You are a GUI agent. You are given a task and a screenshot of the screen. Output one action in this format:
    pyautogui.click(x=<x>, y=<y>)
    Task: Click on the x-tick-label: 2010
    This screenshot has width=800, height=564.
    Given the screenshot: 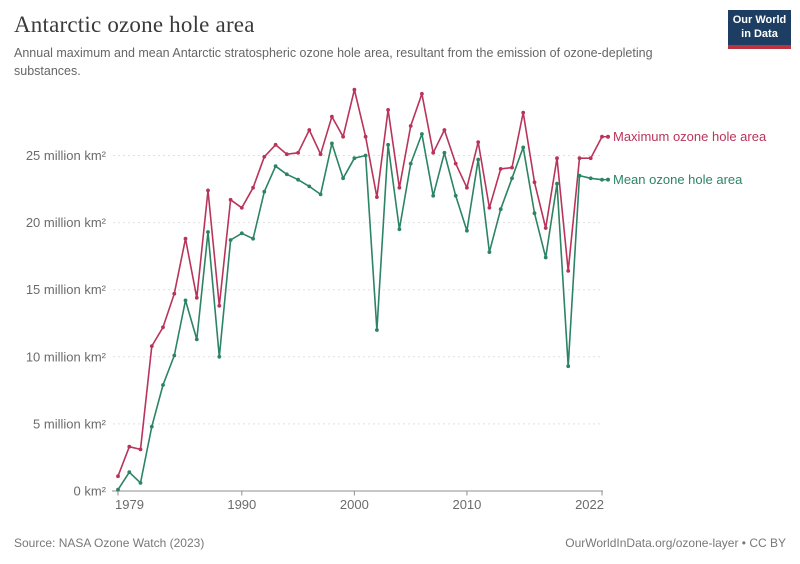 What is the action you would take?
    pyautogui.click(x=466, y=504)
    